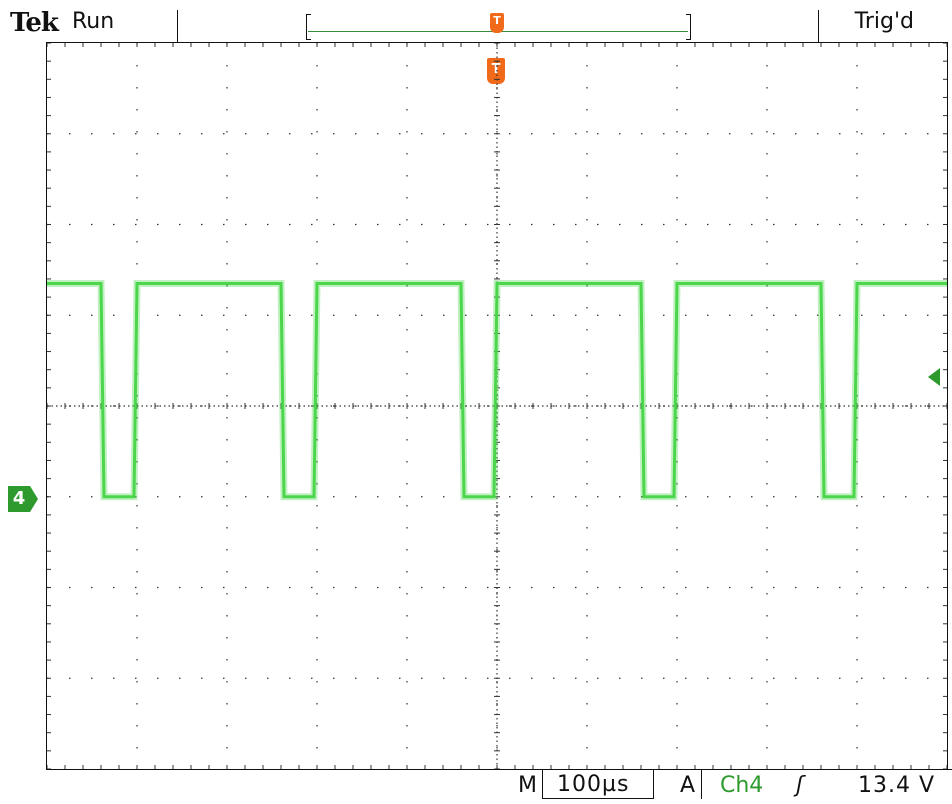  Describe the element at coordinates (933, 377) in the screenshot. I see `trigger-level-arrow-icon` at that location.